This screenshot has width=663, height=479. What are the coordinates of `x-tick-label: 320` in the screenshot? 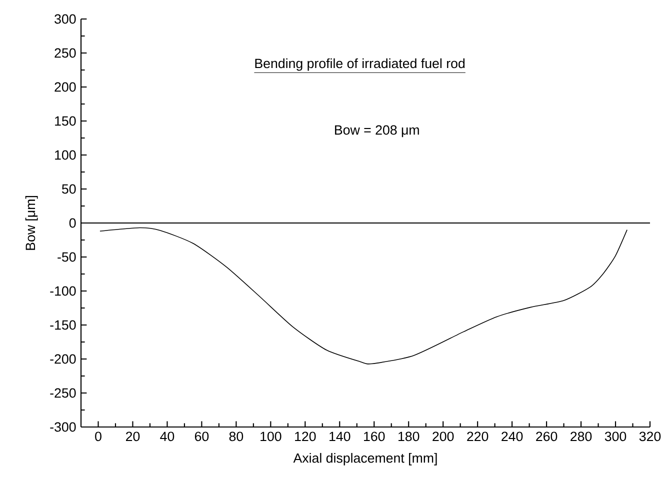 It's located at (650, 437).